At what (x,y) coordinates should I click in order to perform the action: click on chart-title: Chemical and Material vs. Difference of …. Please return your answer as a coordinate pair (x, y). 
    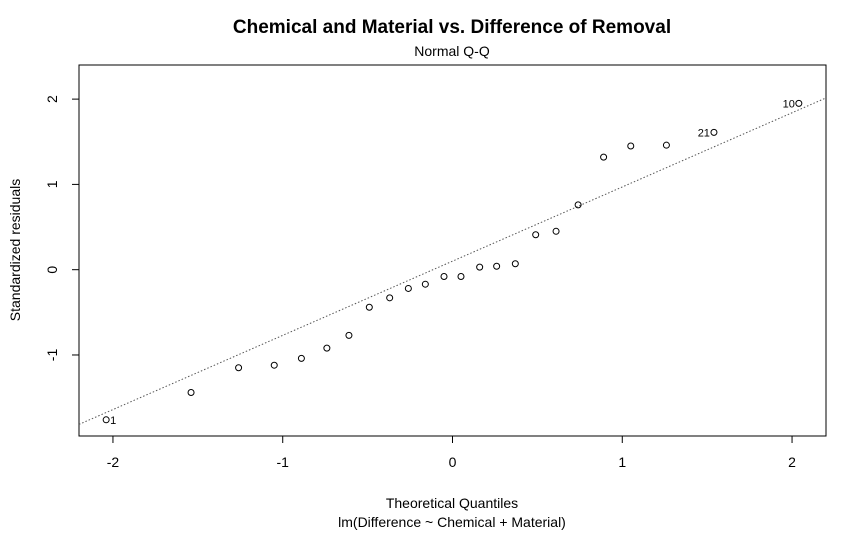
    Looking at the image, I should click on (452, 27).